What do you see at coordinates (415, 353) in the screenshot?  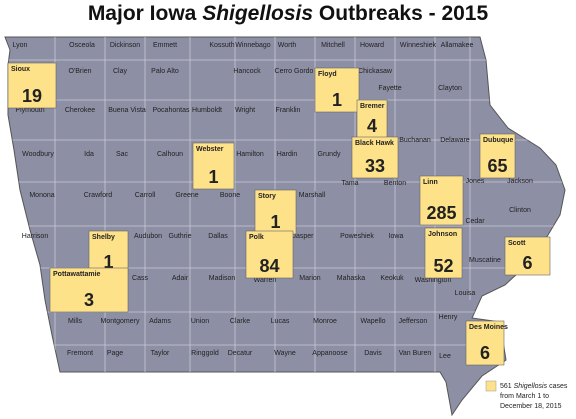 I see `county-label: Van Buren` at bounding box center [415, 353].